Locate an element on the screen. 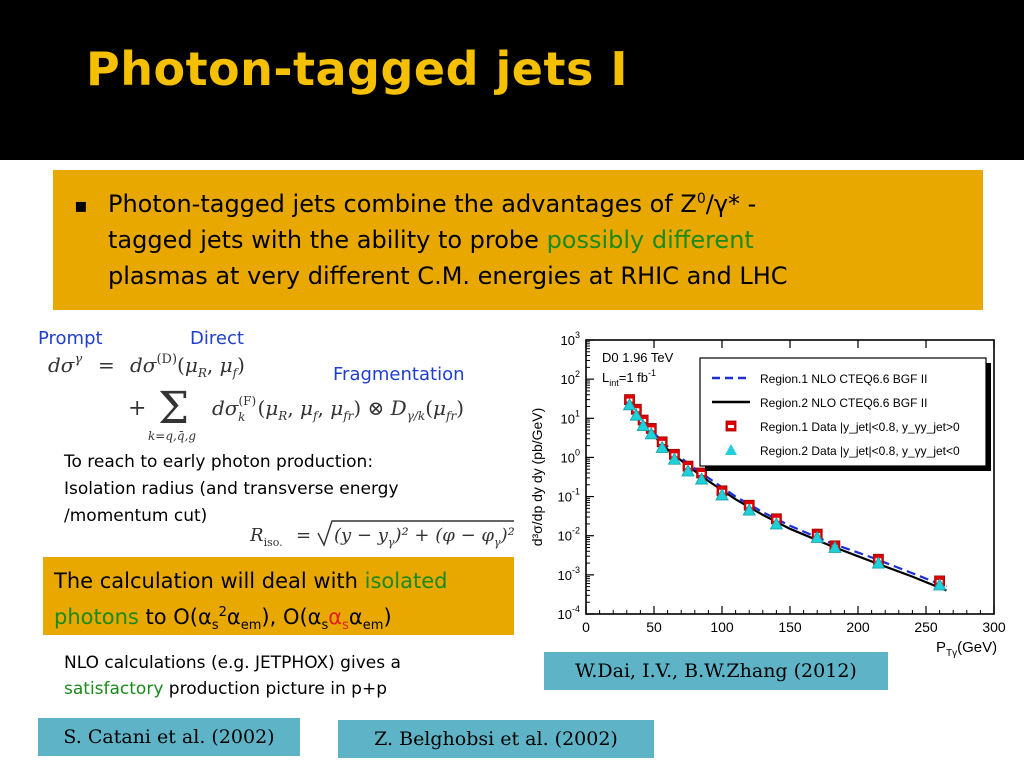 The width and height of the screenshot is (1024, 768). calc-sub-s2: s is located at coordinates (325, 626).